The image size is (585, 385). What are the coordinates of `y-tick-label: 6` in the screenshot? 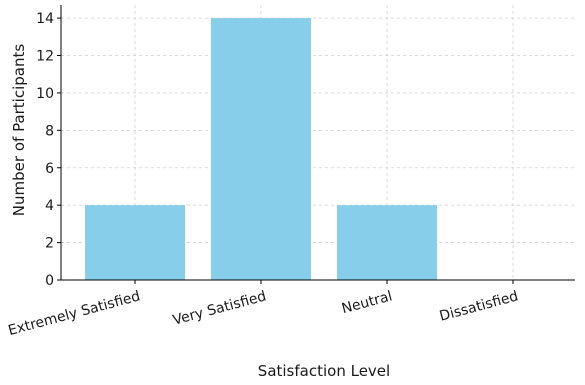 It's located at (49, 169).